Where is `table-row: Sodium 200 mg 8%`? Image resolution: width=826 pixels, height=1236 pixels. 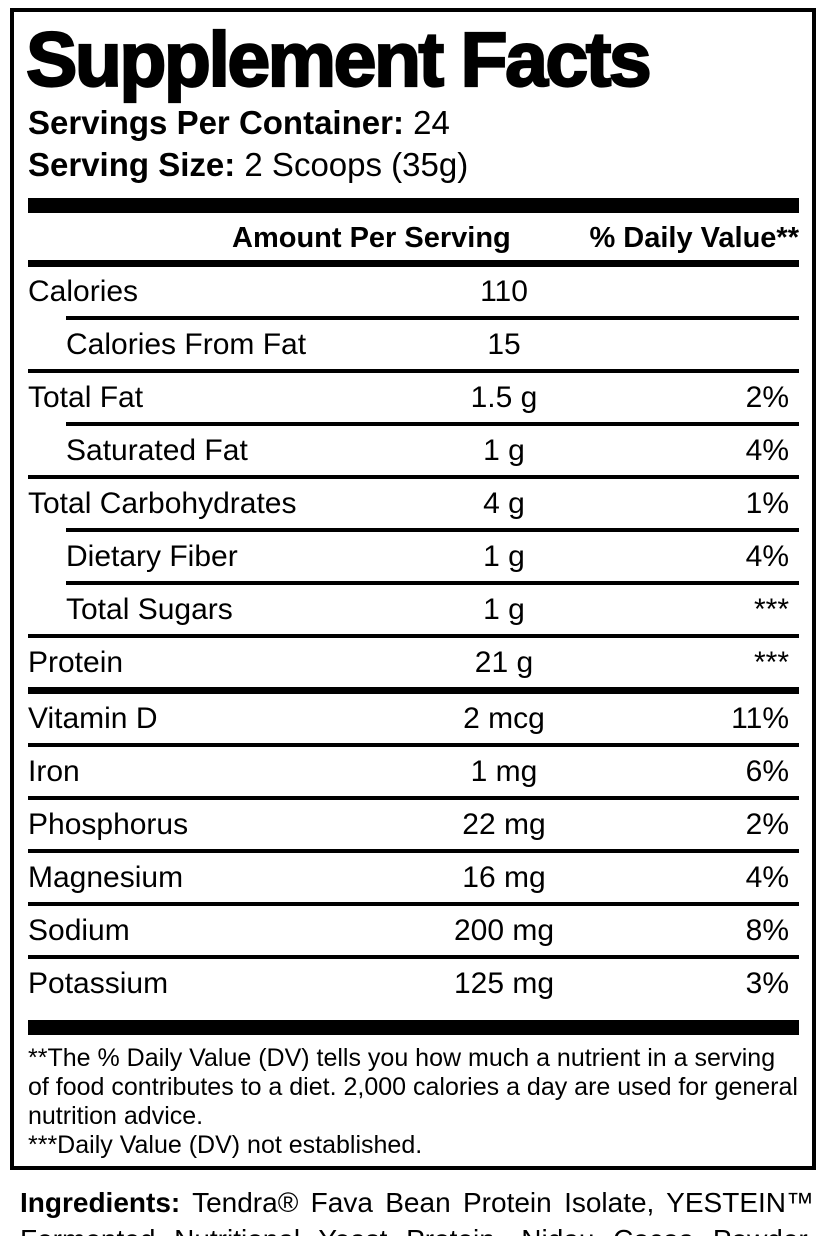 table-row: Sodium 200 mg 8% is located at coordinates (413, 930).